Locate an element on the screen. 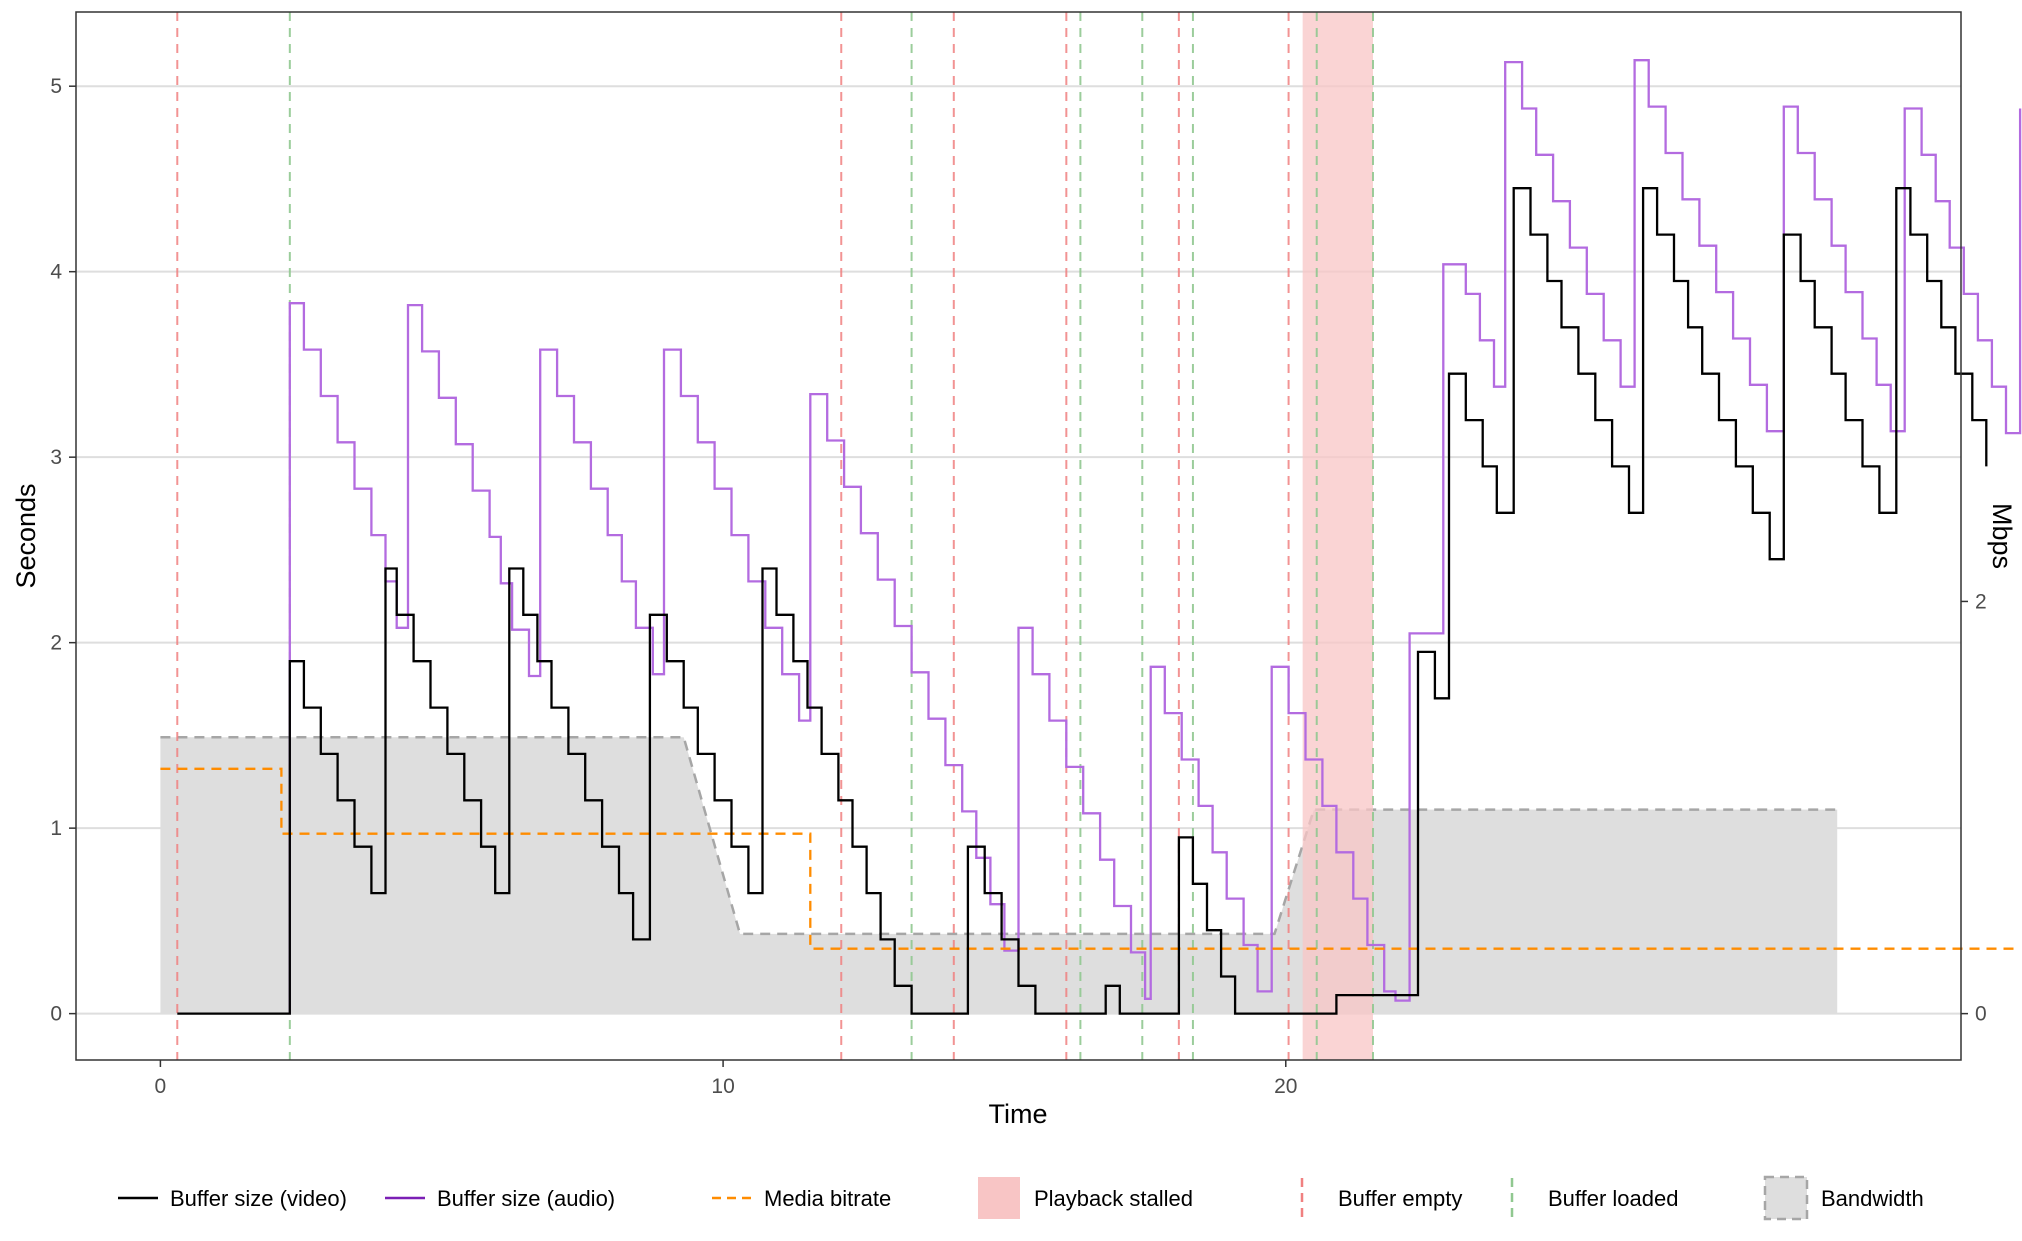 The width and height of the screenshot is (2022, 1241). x-tick-label: 10 is located at coordinates (722, 1086).